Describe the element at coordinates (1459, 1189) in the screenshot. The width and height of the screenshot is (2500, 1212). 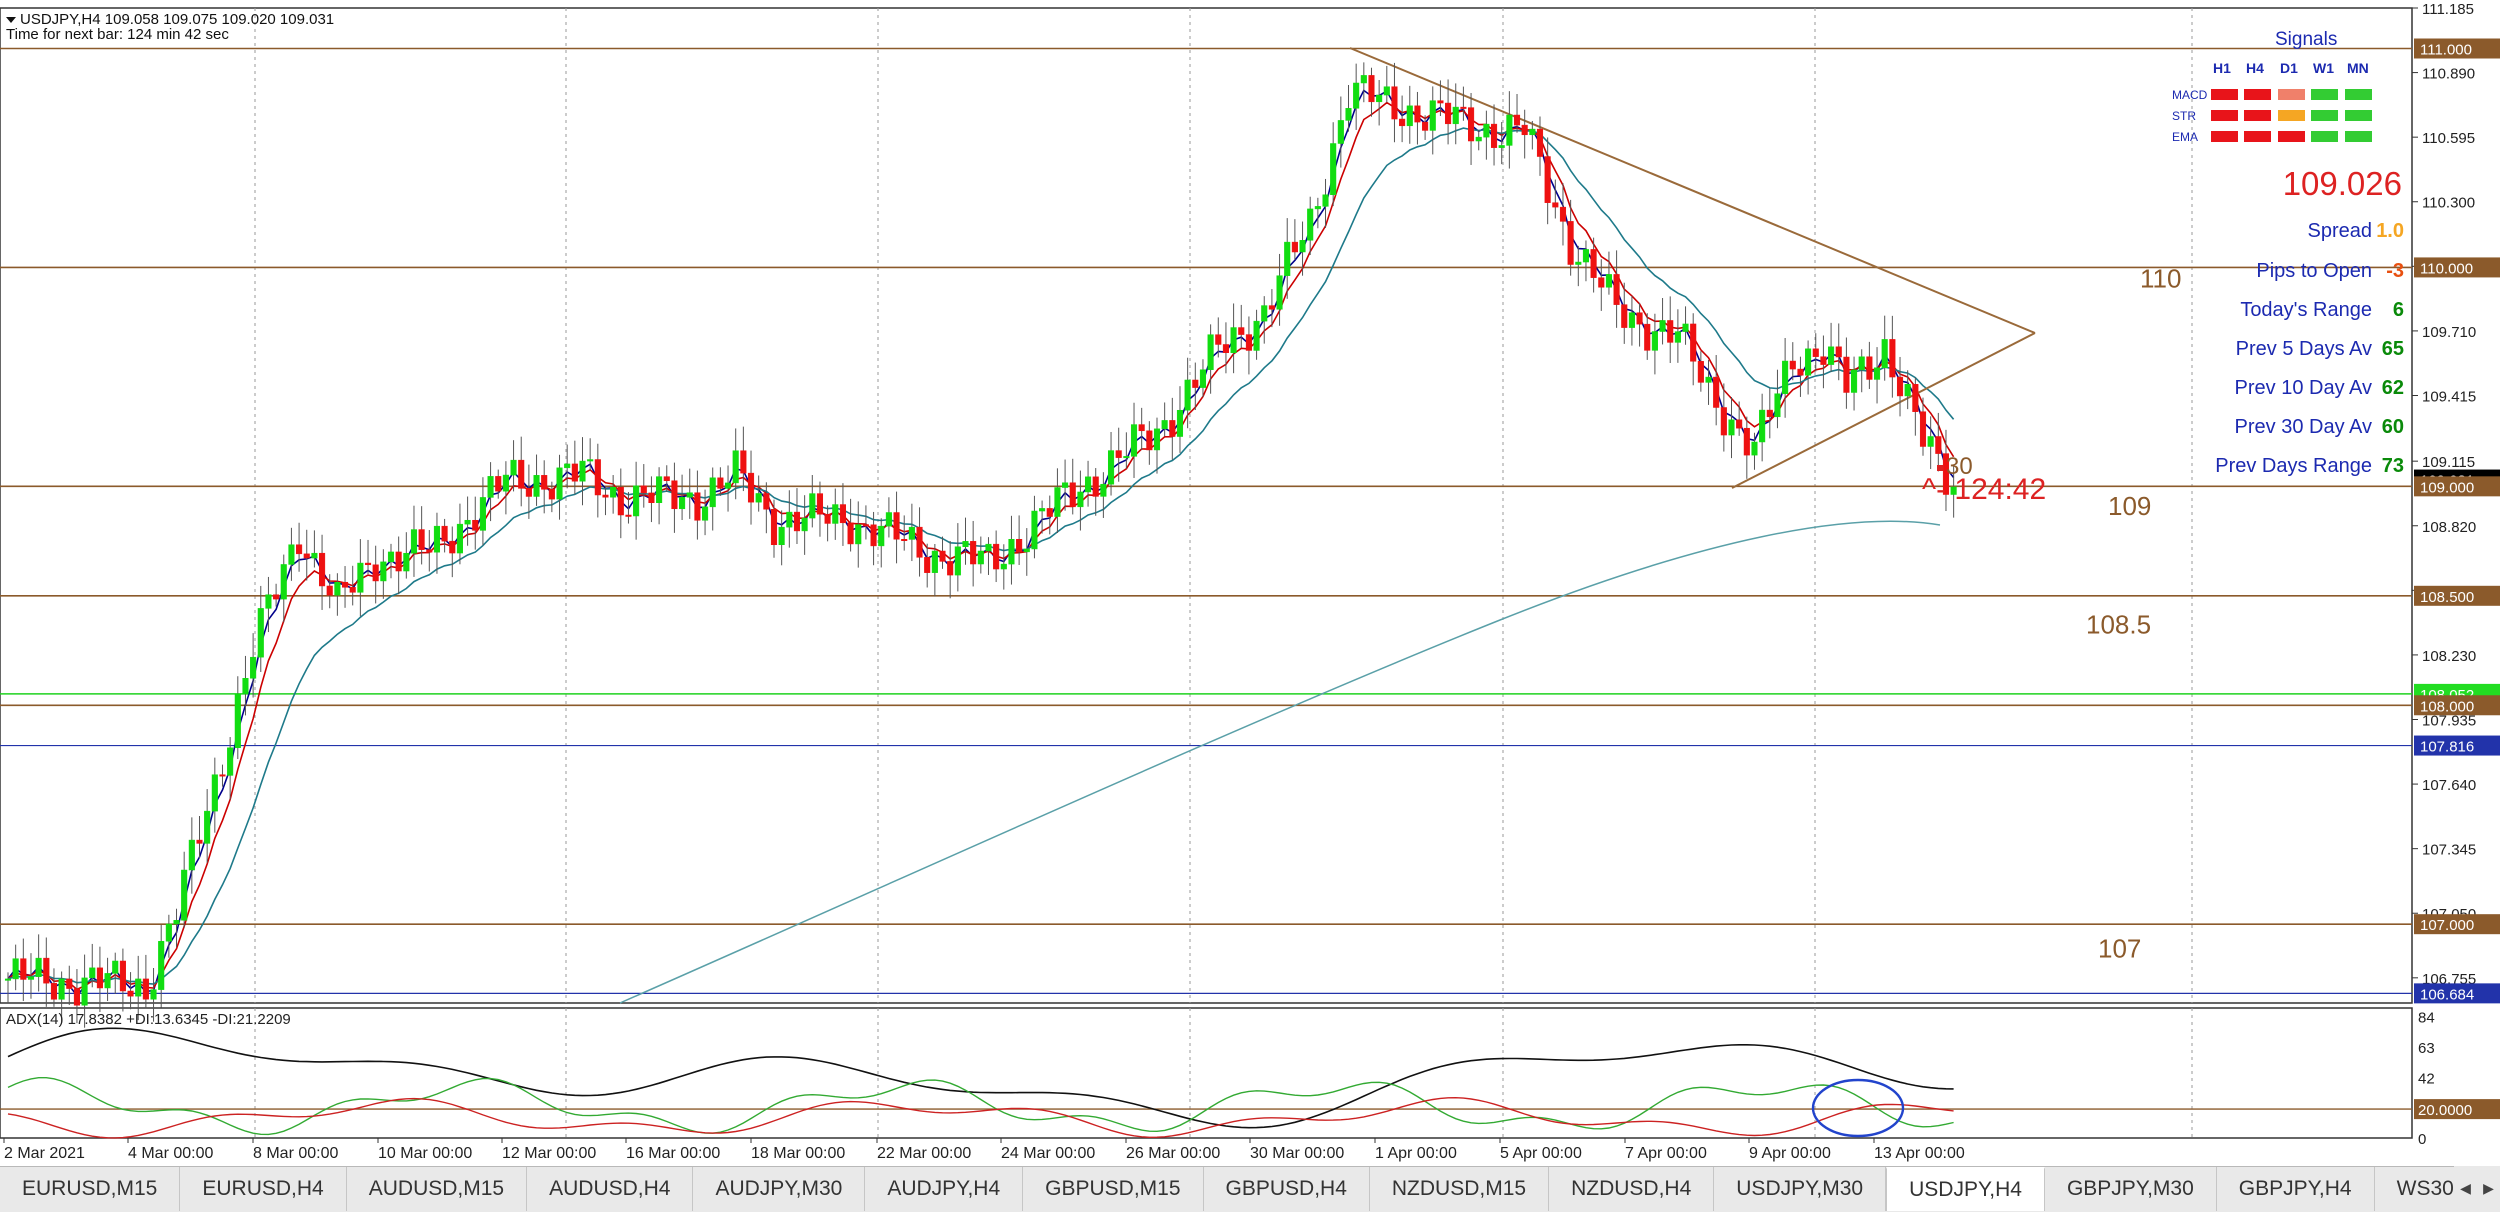
I see `chart-tab: NZDUSD,M15` at that location.